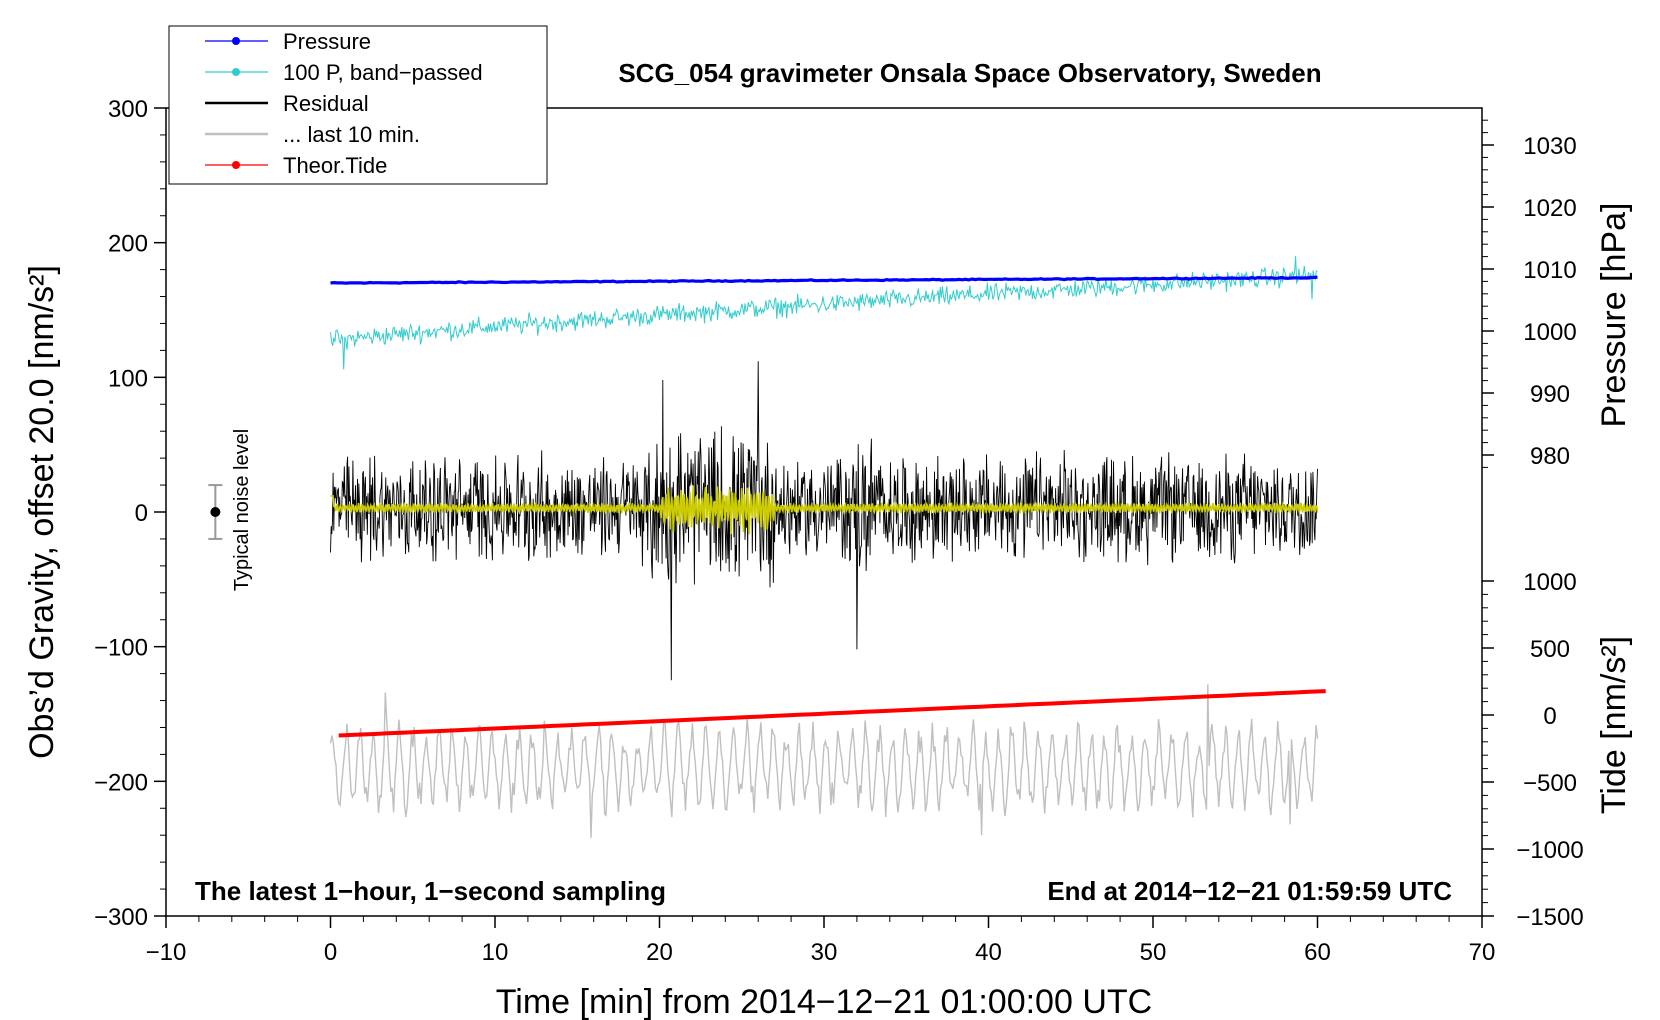 This screenshot has height=1020, width=1660. I want to click on noise-bar-dot, so click(215, 512).